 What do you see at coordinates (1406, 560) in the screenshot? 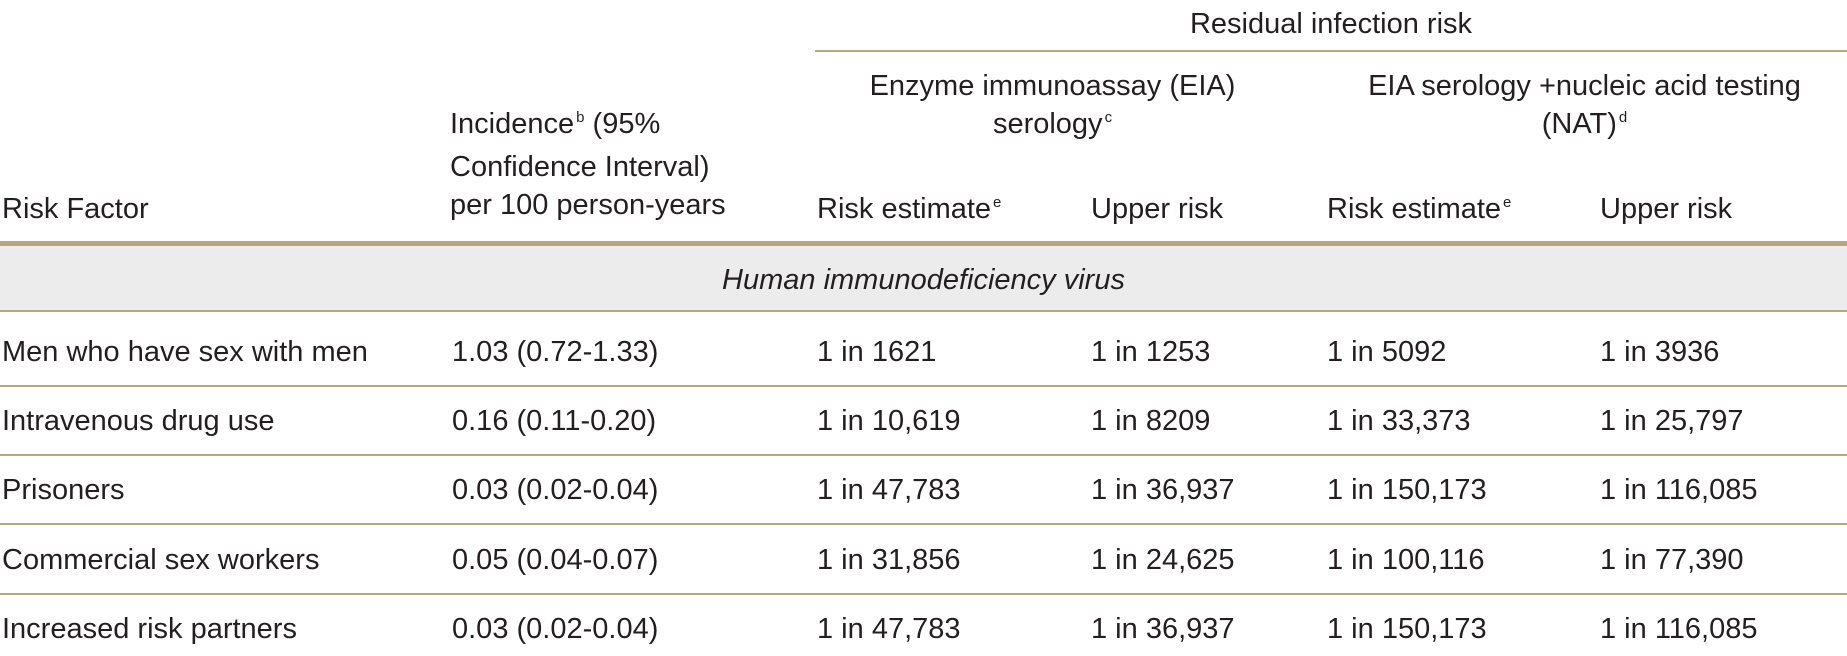
I see `table-row-nat-estimate: 1 in 100,116` at bounding box center [1406, 560].